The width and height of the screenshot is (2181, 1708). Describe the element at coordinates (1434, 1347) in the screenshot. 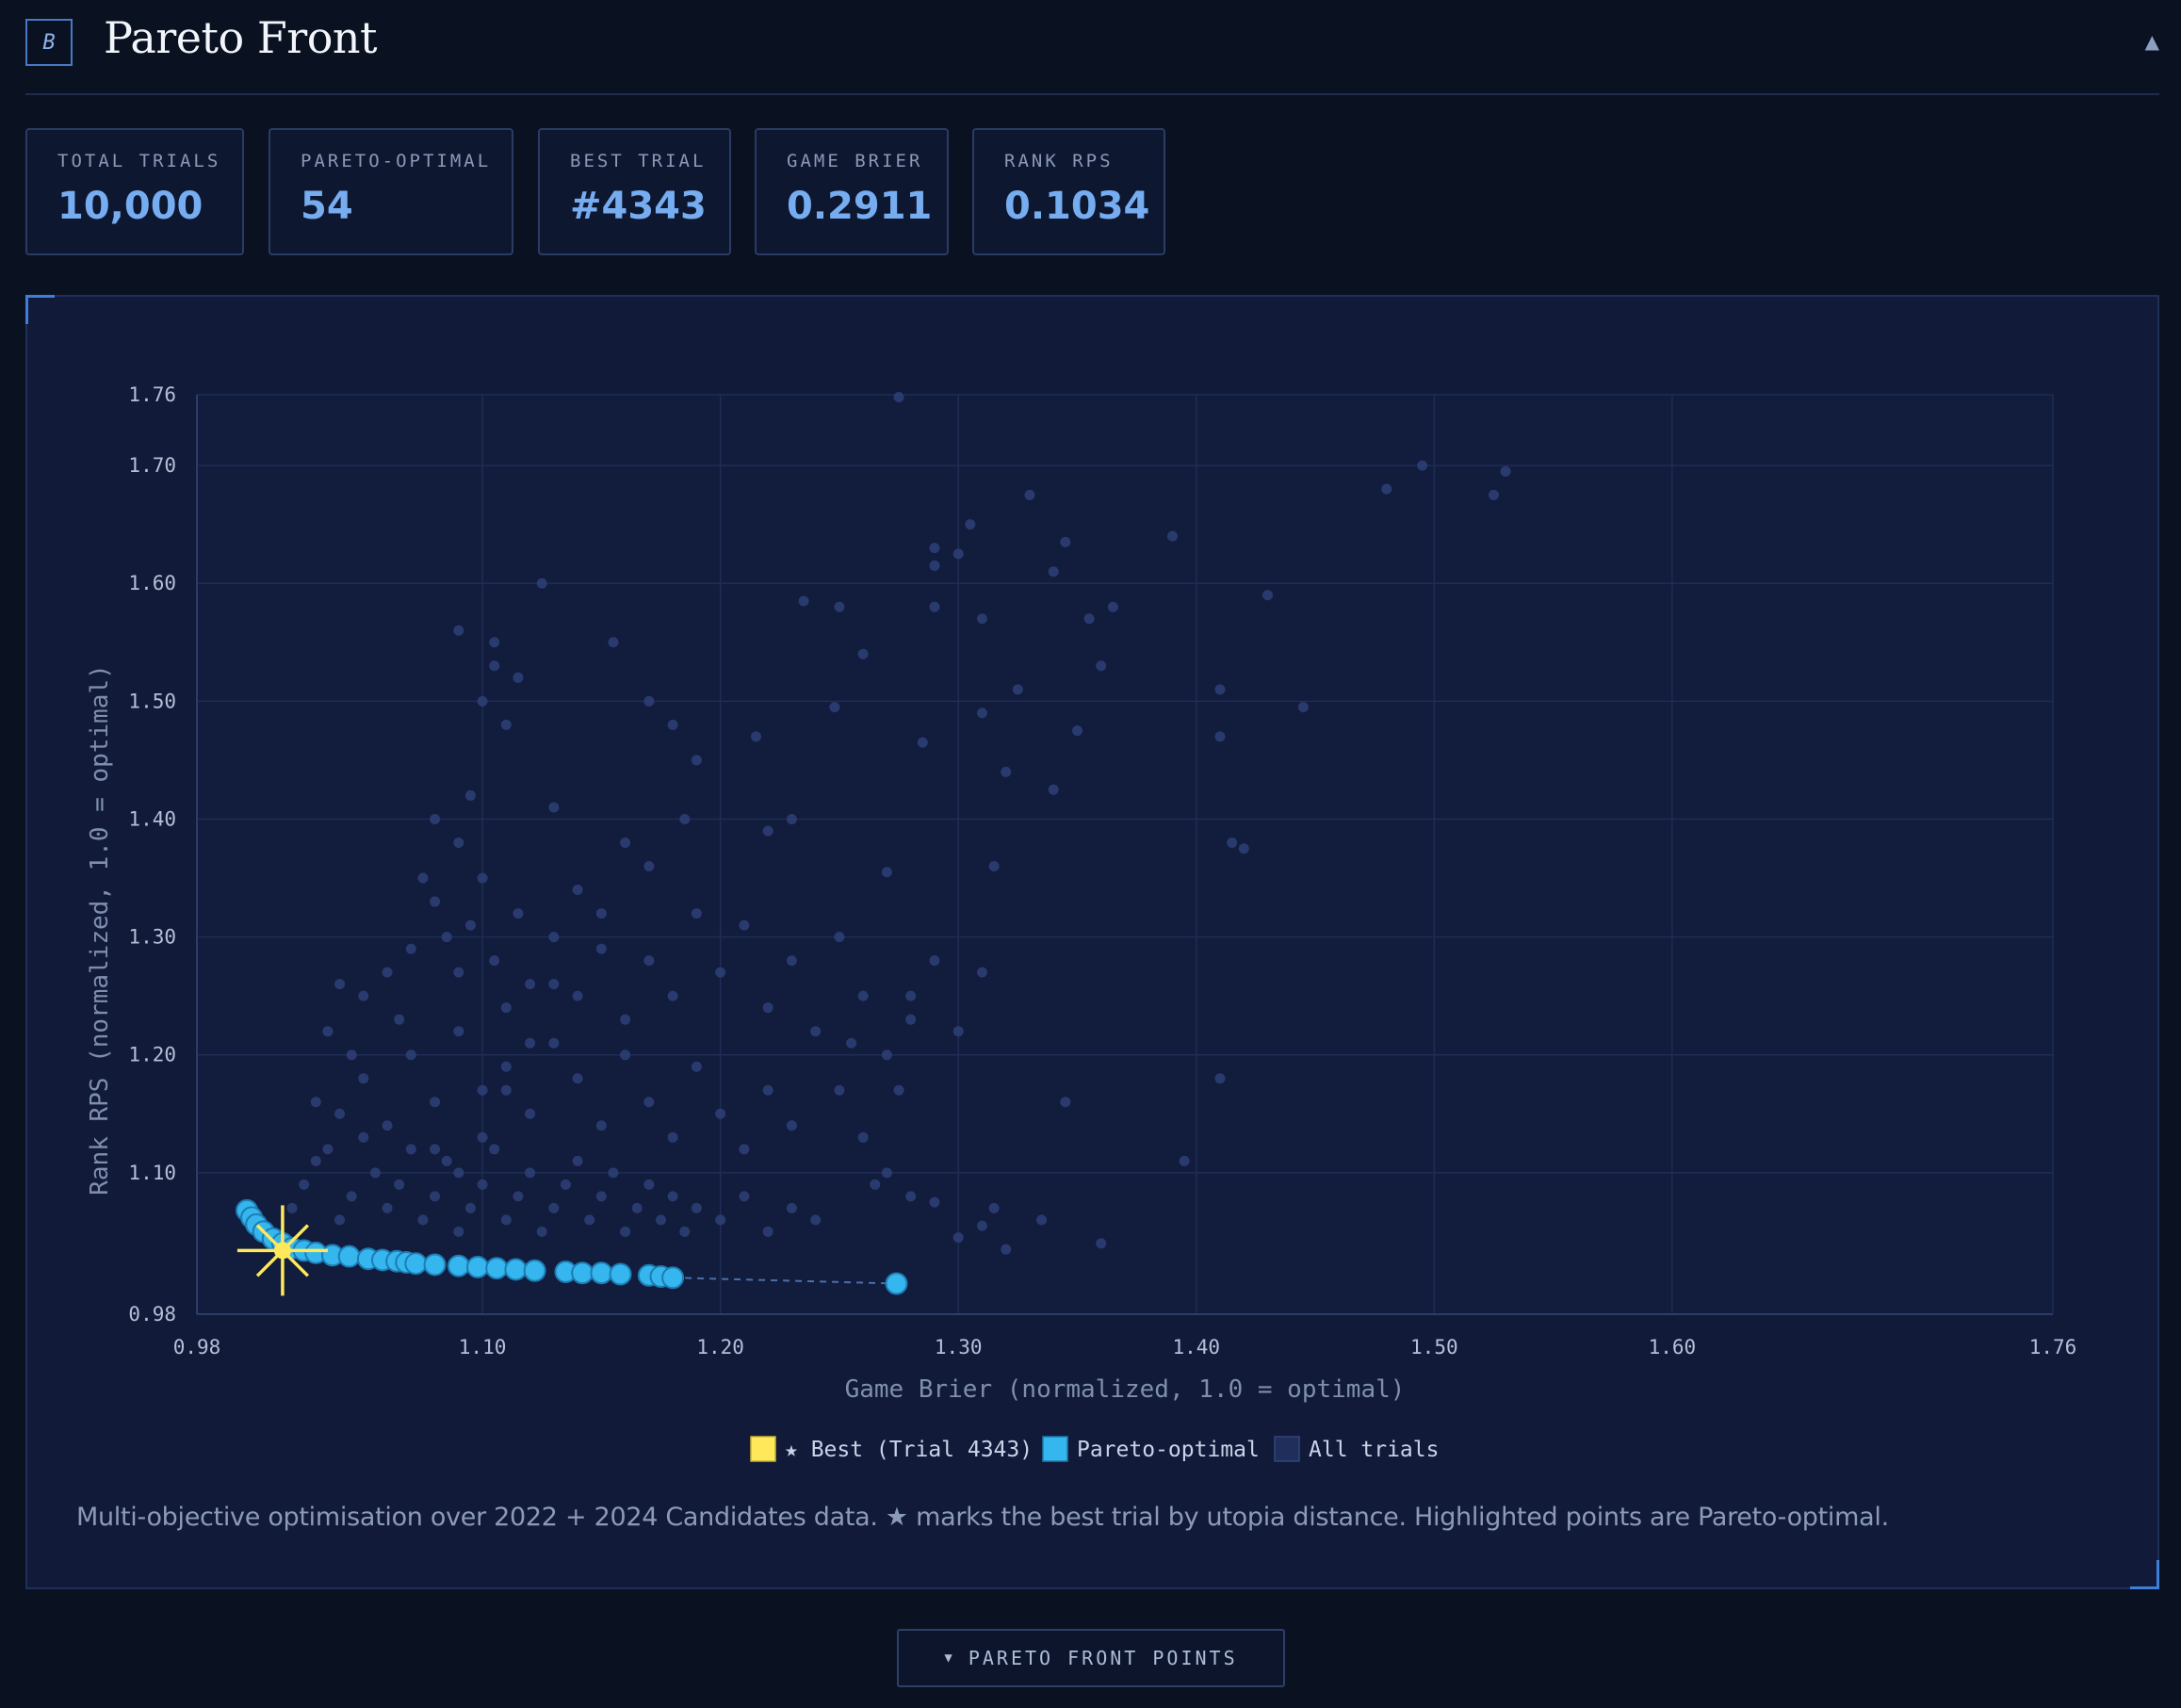

I see `x-tick-label: 1.50` at that location.